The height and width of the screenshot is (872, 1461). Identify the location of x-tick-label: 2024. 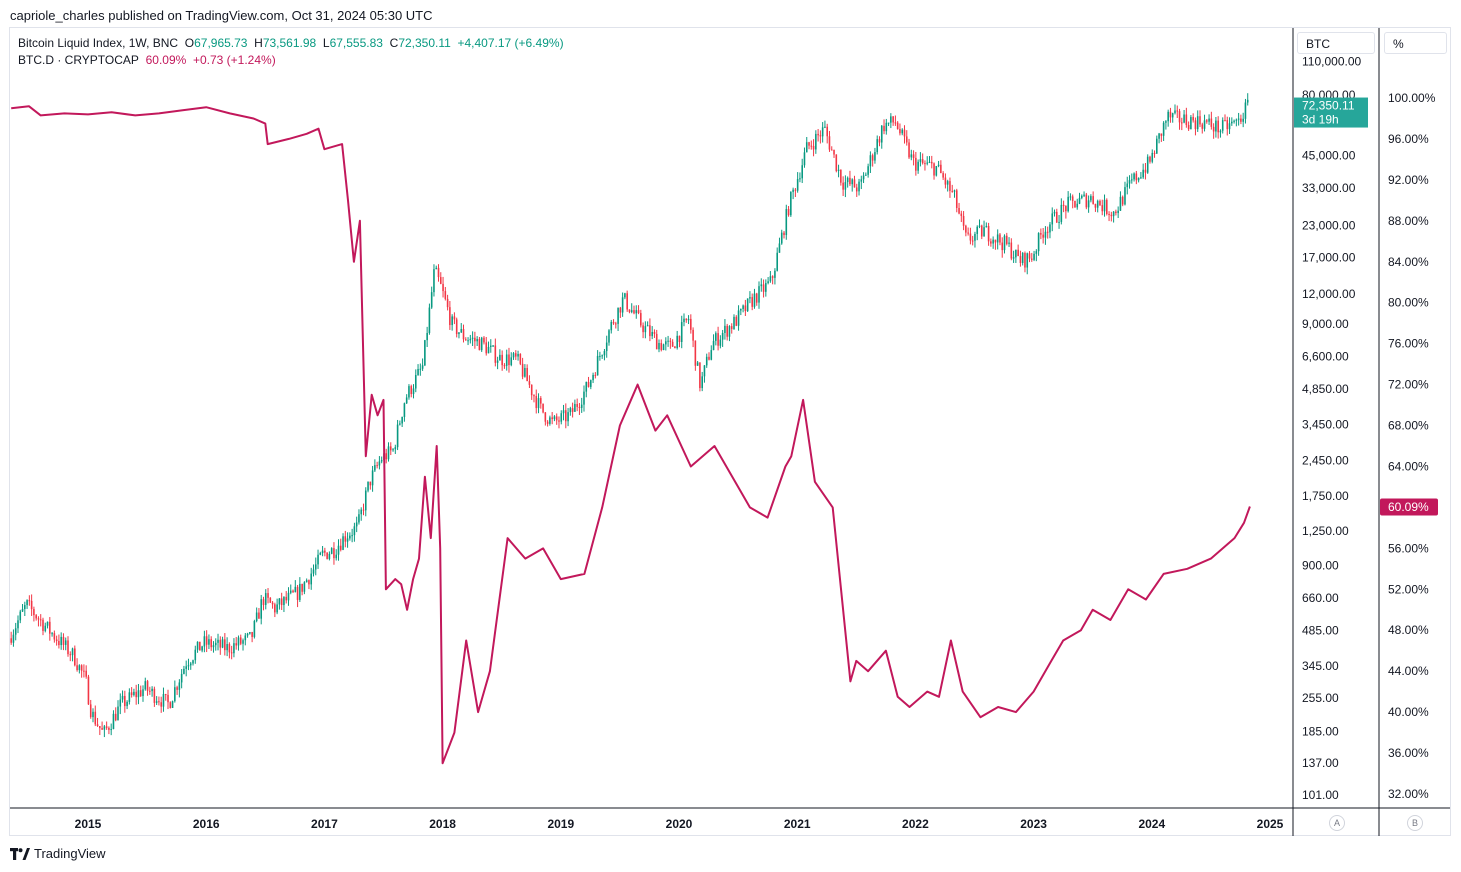
(1151, 824).